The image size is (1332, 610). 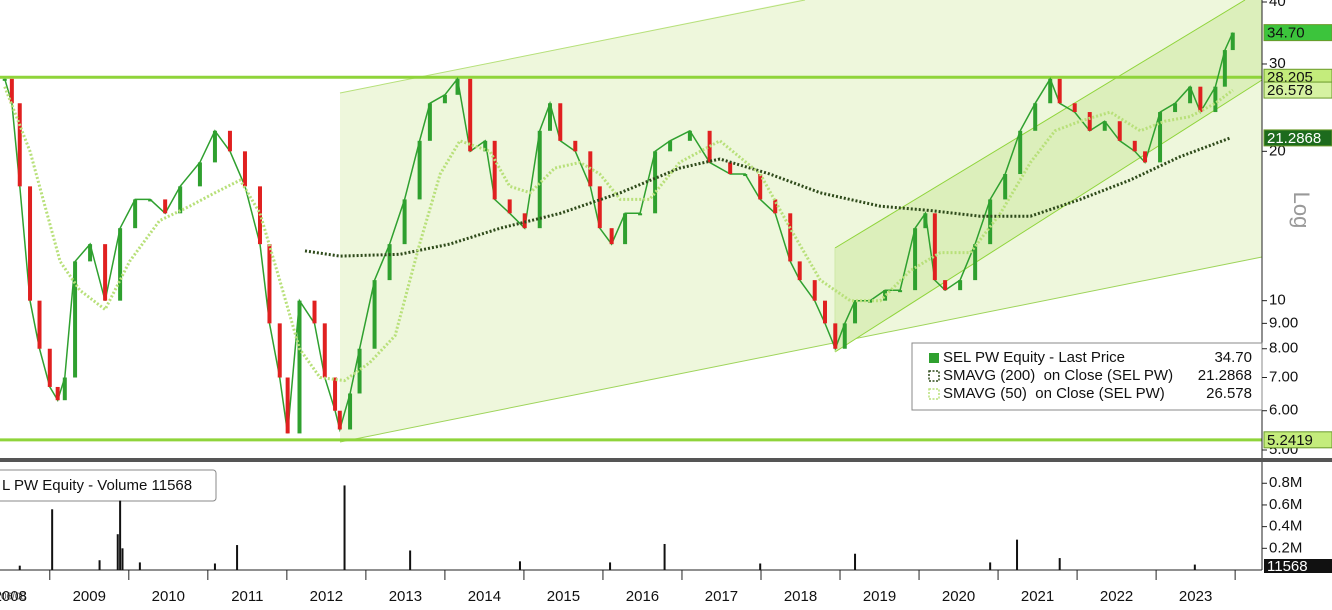 I want to click on x-tick-label: 2010, so click(x=168, y=596).